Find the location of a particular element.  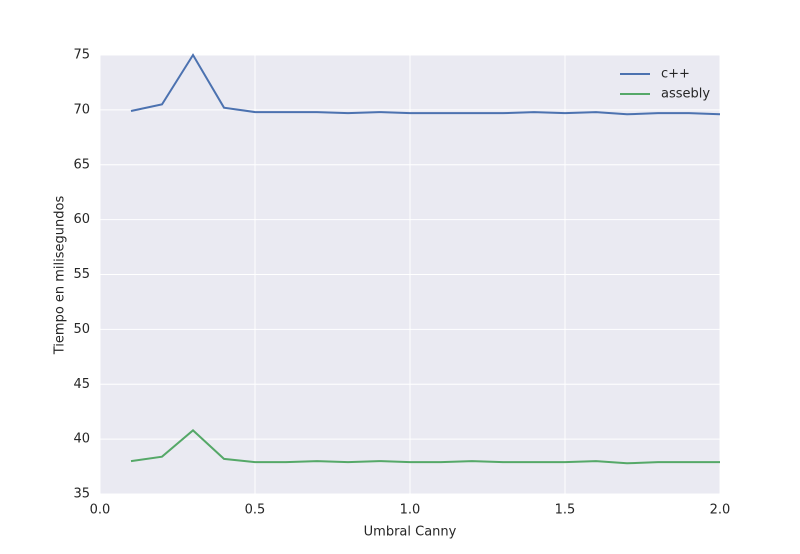

y-tick-label: 75 is located at coordinates (81, 55).